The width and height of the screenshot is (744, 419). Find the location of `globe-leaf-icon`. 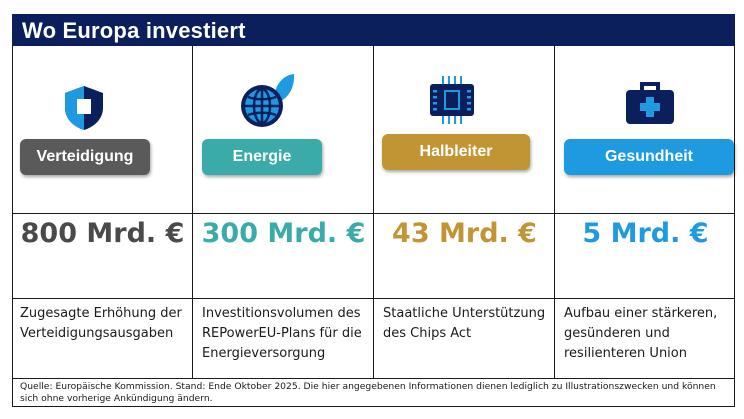

globe-leaf-icon is located at coordinates (268, 100).